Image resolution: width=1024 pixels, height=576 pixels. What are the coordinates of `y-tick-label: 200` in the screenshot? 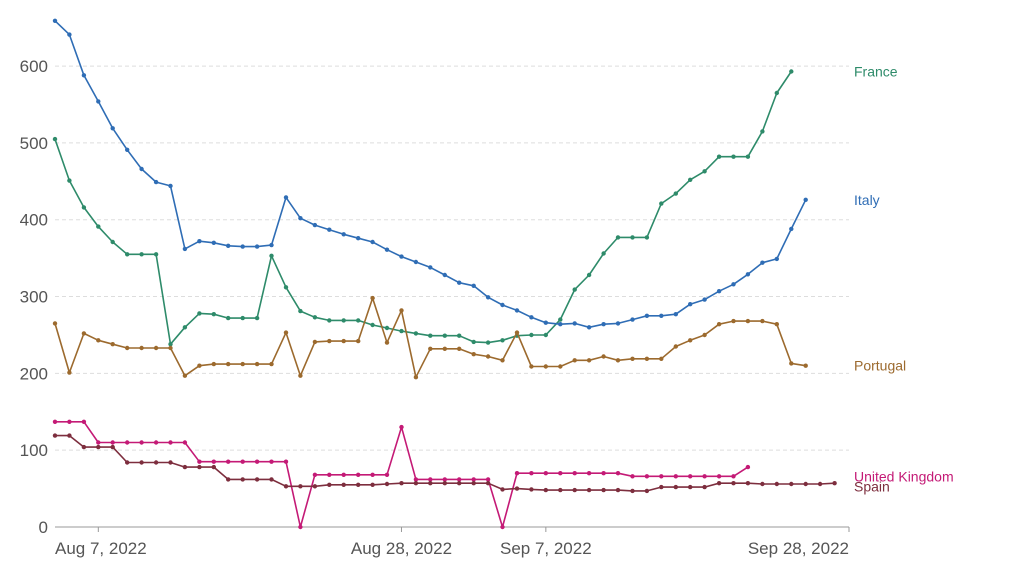 It's located at (34, 373).